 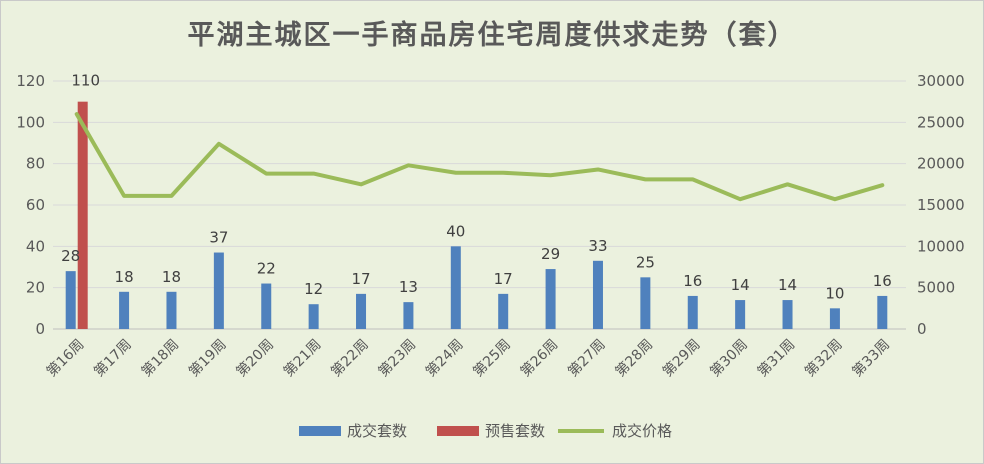 I want to click on y-right-tick-label: 30000, so click(x=941, y=81).